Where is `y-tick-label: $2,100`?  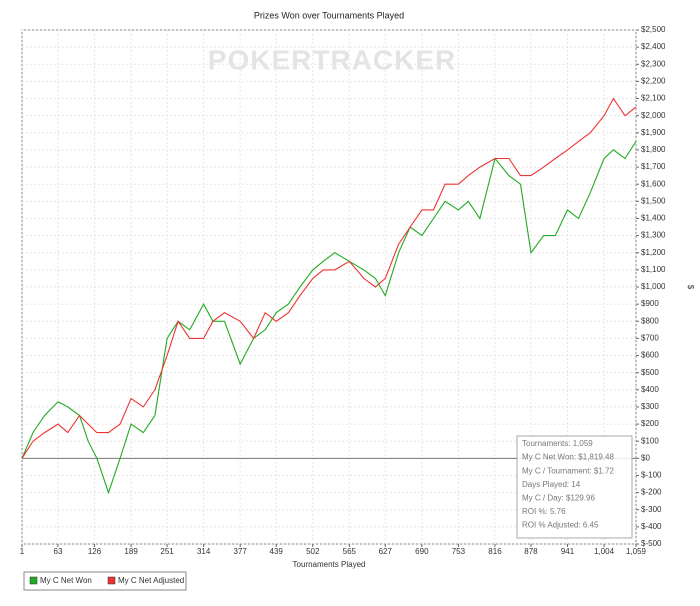
y-tick-label: $2,100 is located at coordinates (653, 98).